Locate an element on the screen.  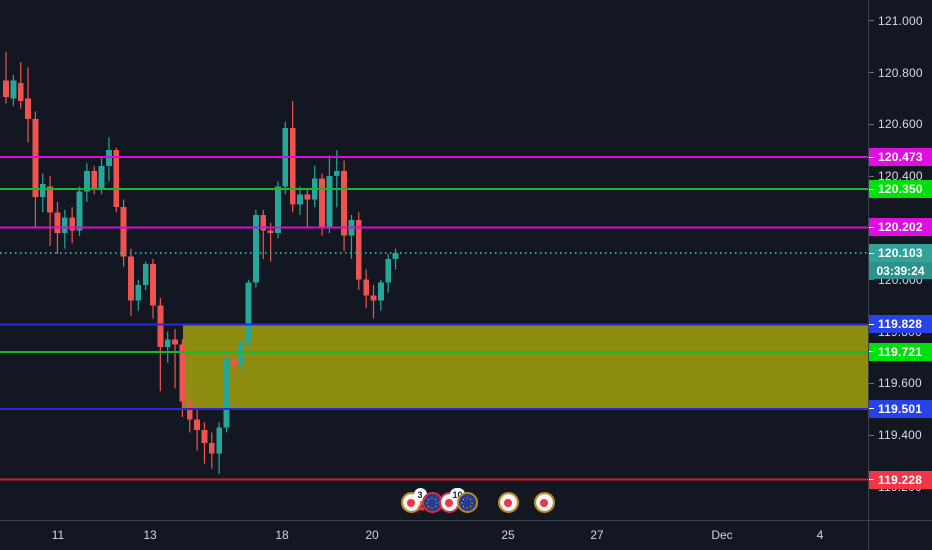
tick-label: 120.600 is located at coordinates (900, 124).